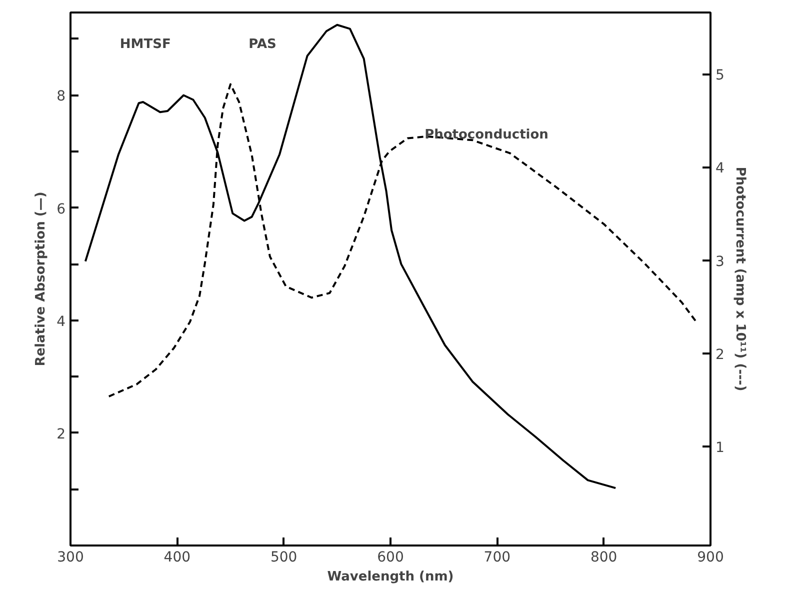 This screenshot has height=609, width=792. Describe the element at coordinates (41, 279) in the screenshot. I see `y-axis-title: Relative Absorption (—)` at that location.